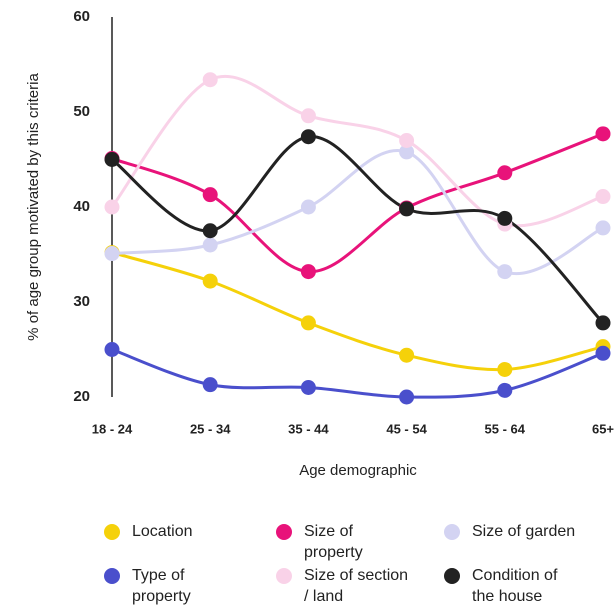 The height and width of the screenshot is (611, 615). I want to click on x-tick-label: 18 - 24, so click(112, 428).